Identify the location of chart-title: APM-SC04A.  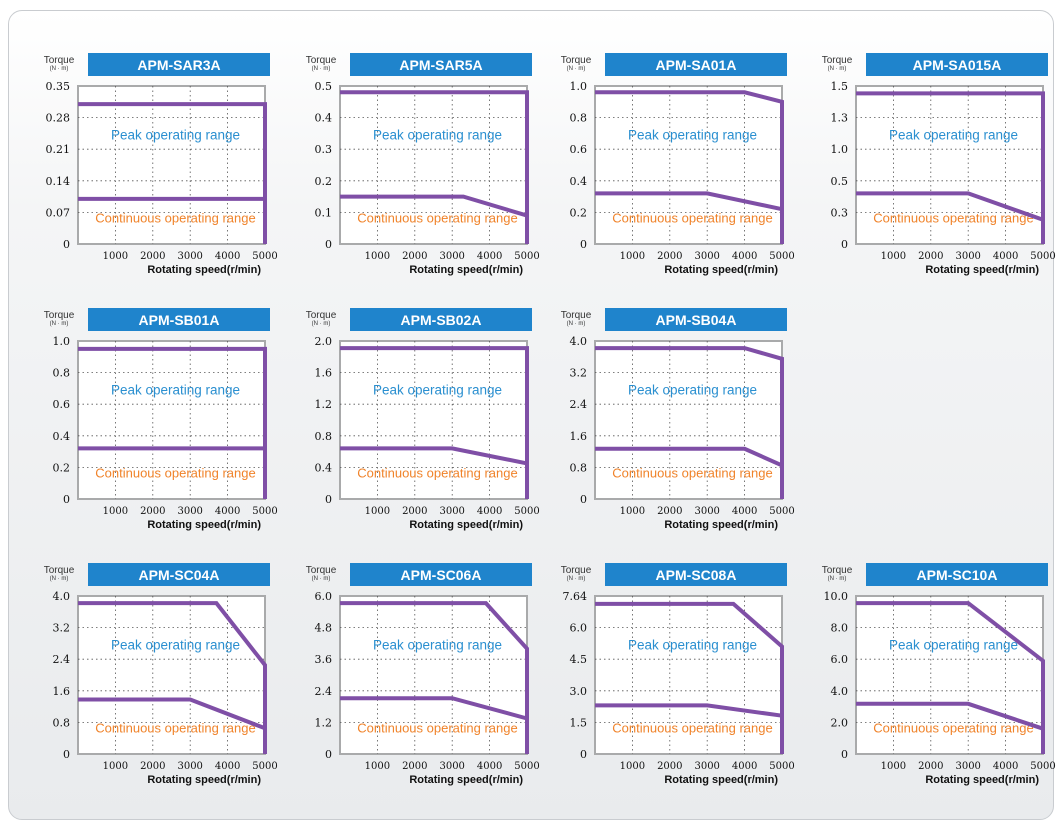
(179, 575).